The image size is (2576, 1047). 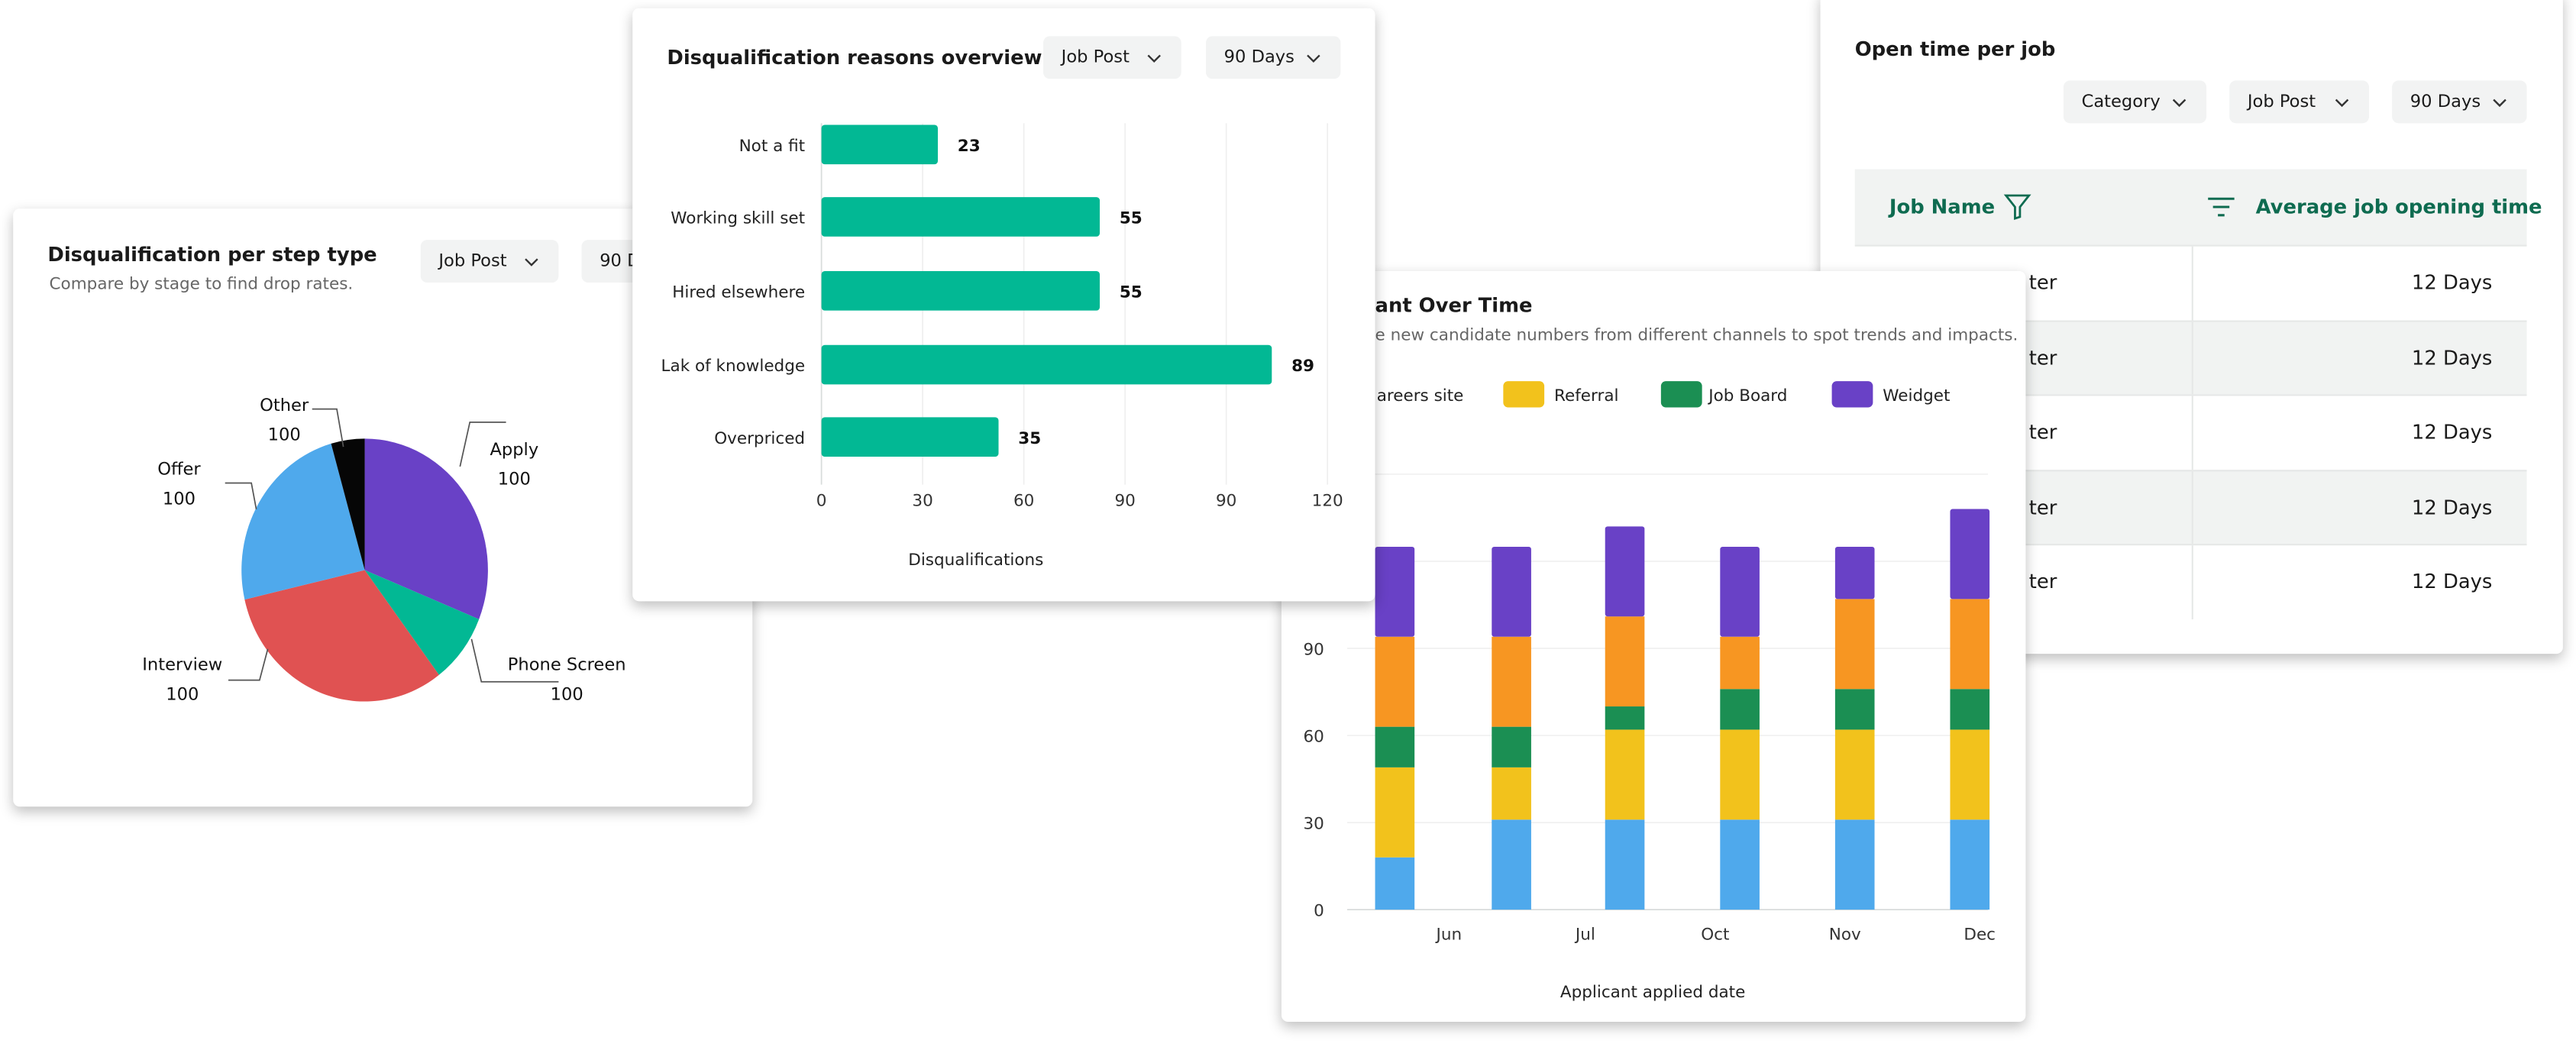 What do you see at coordinates (422, 622) in the screenshot?
I see `pie-slice-phone-screen` at bounding box center [422, 622].